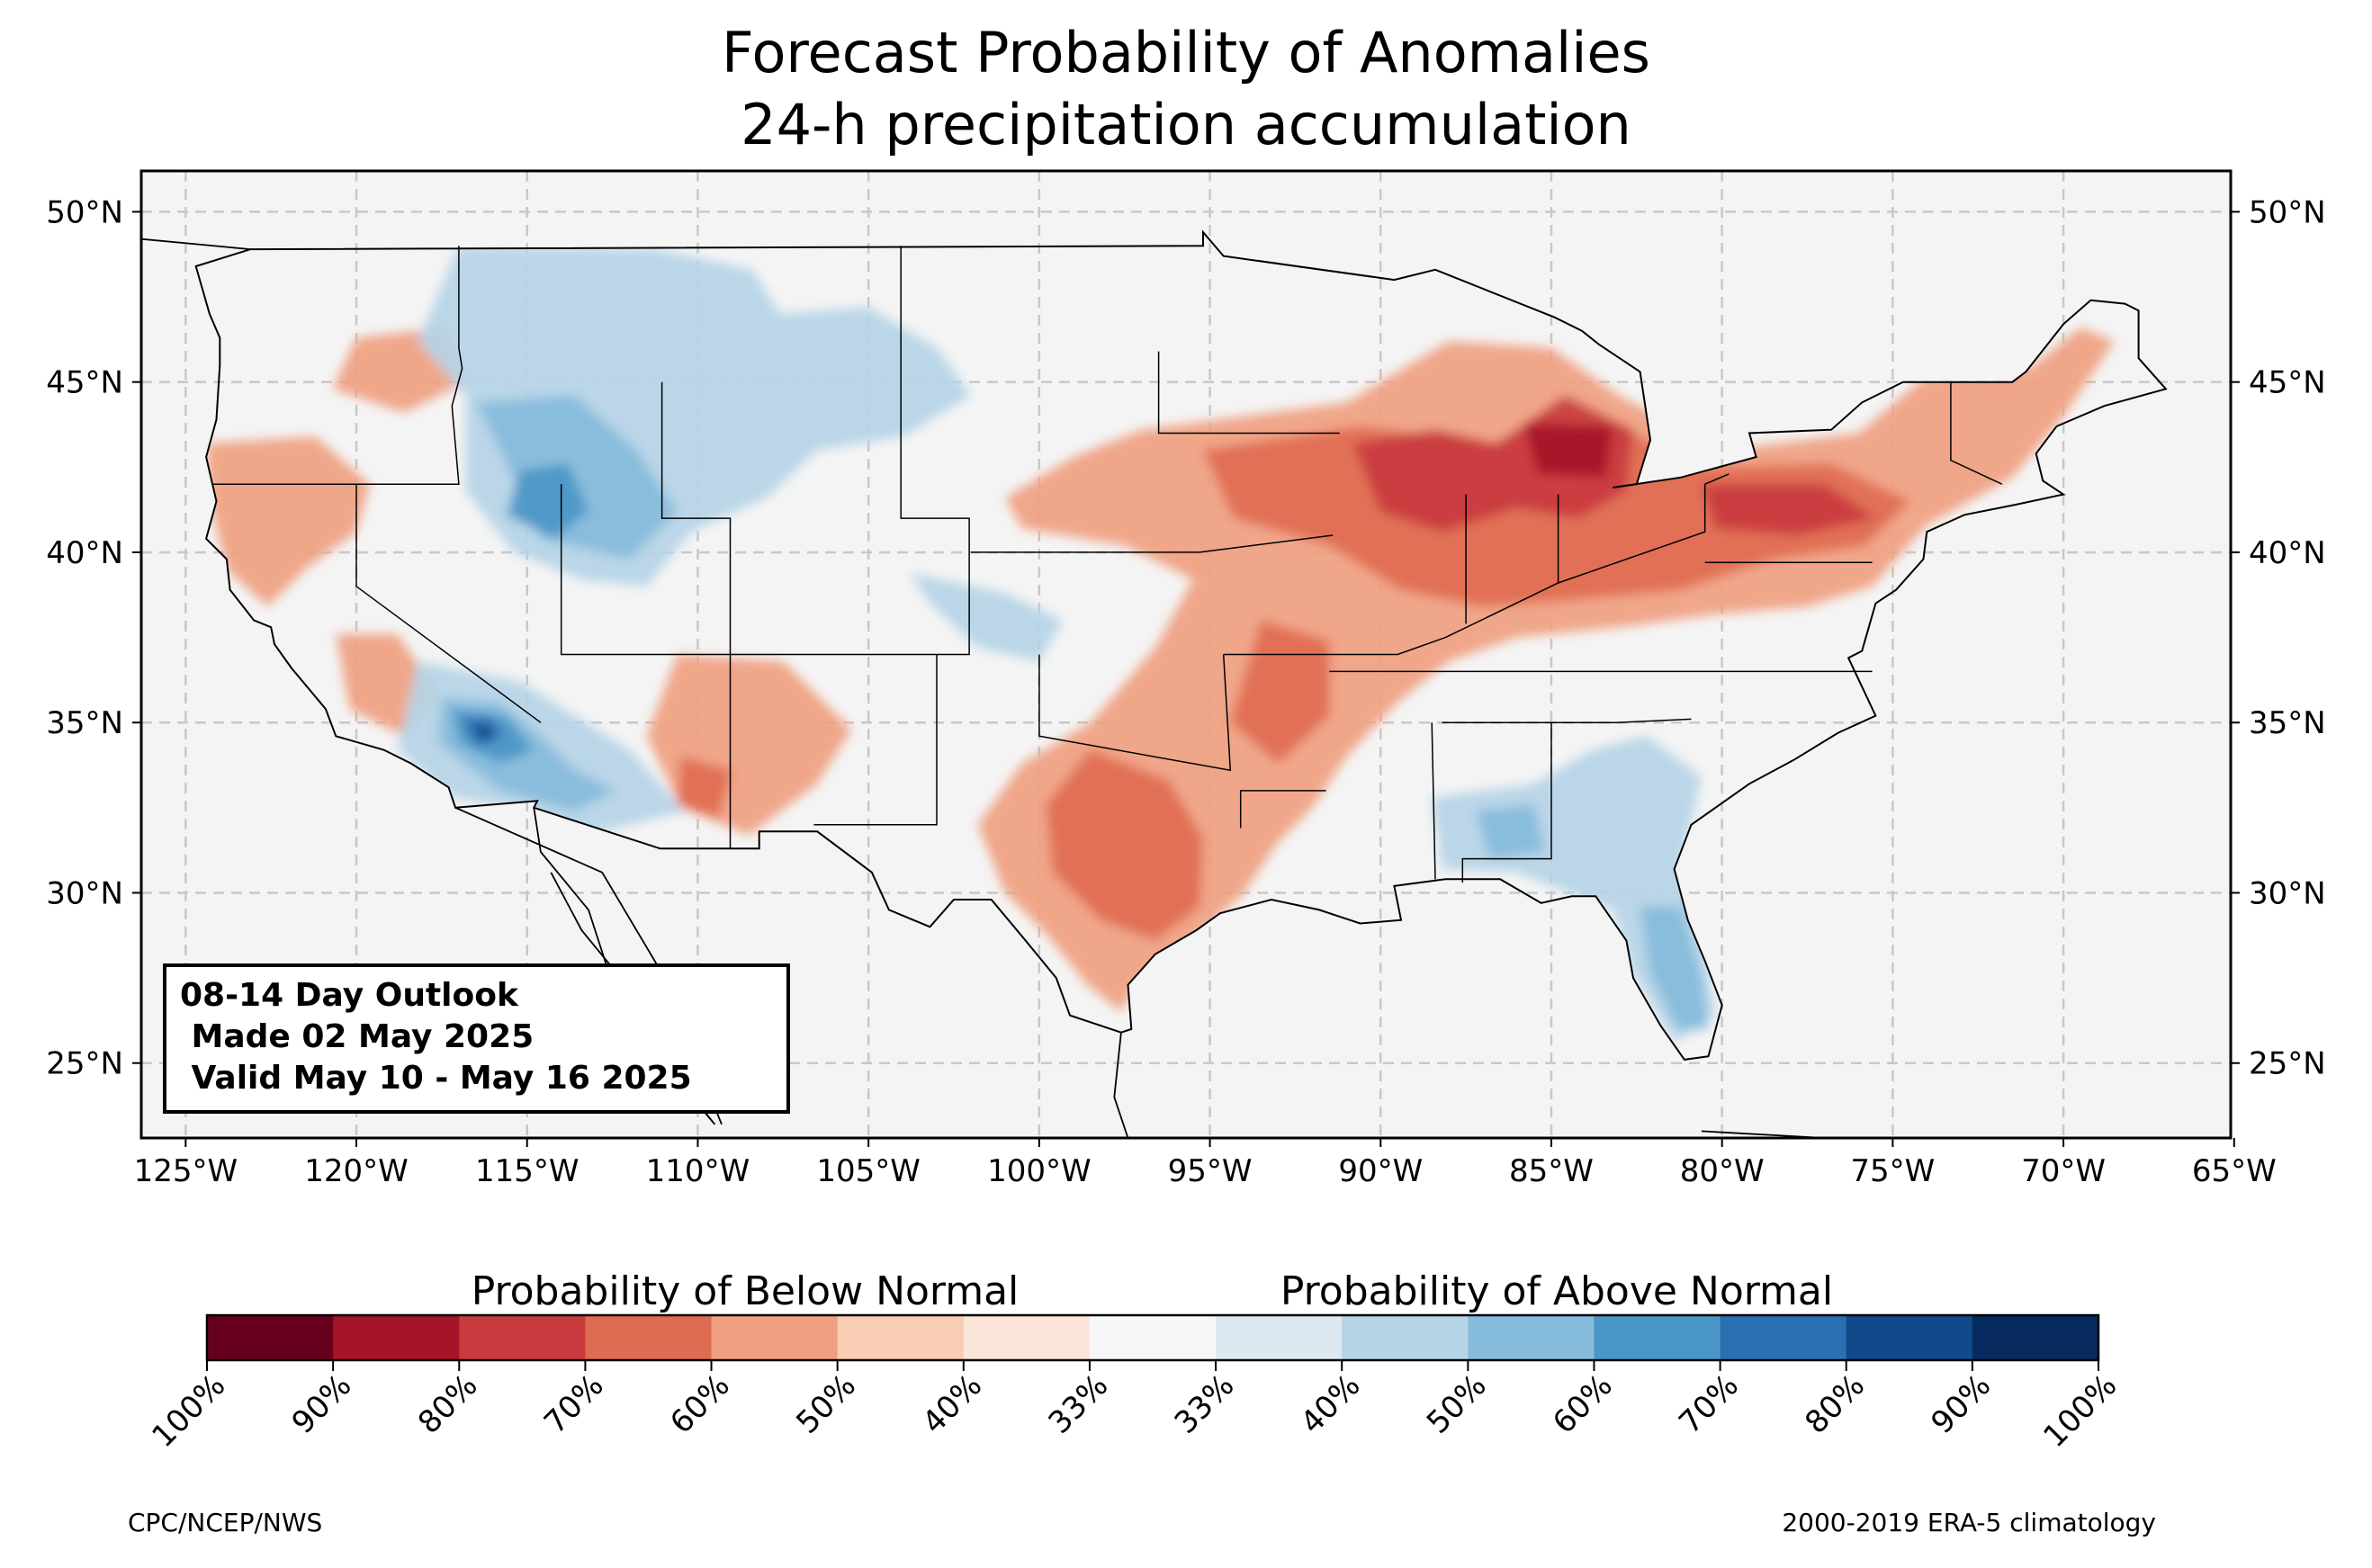 This screenshot has height=1568, width=2372. I want to click on lon-tick-label: 75°W, so click(1892, 1171).